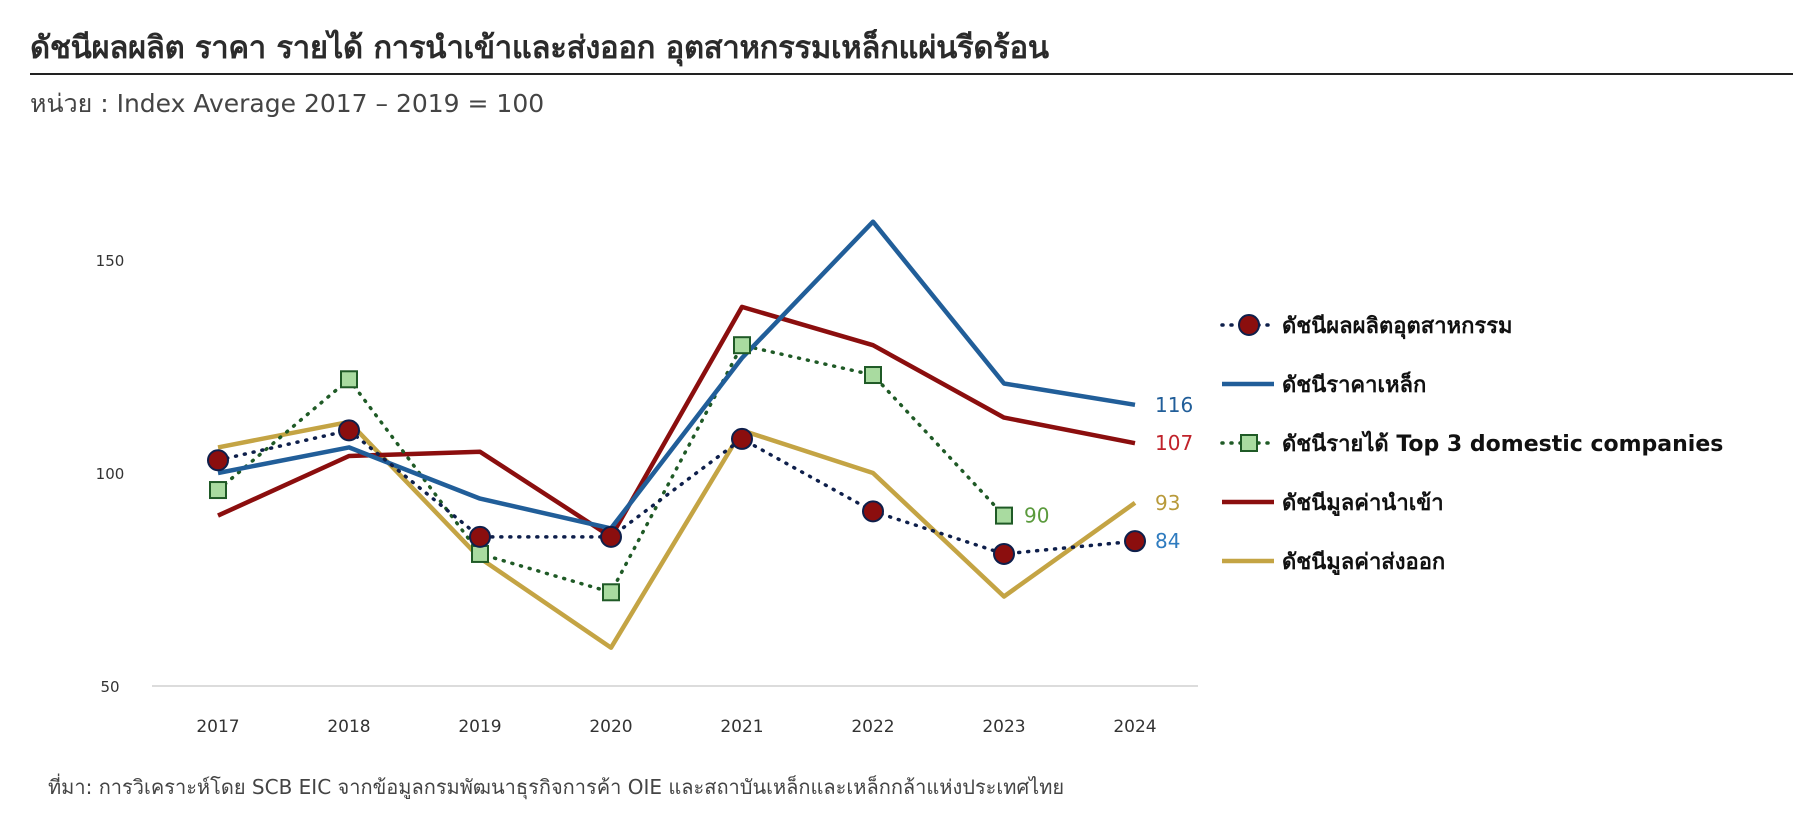  I want to click on x-tick-label: 2020, so click(610, 727).